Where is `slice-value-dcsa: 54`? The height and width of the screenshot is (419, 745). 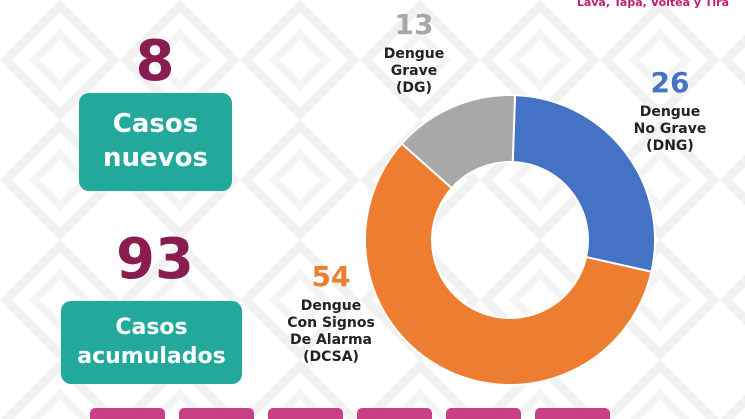
slice-value-dcsa: 54 is located at coordinates (331, 276).